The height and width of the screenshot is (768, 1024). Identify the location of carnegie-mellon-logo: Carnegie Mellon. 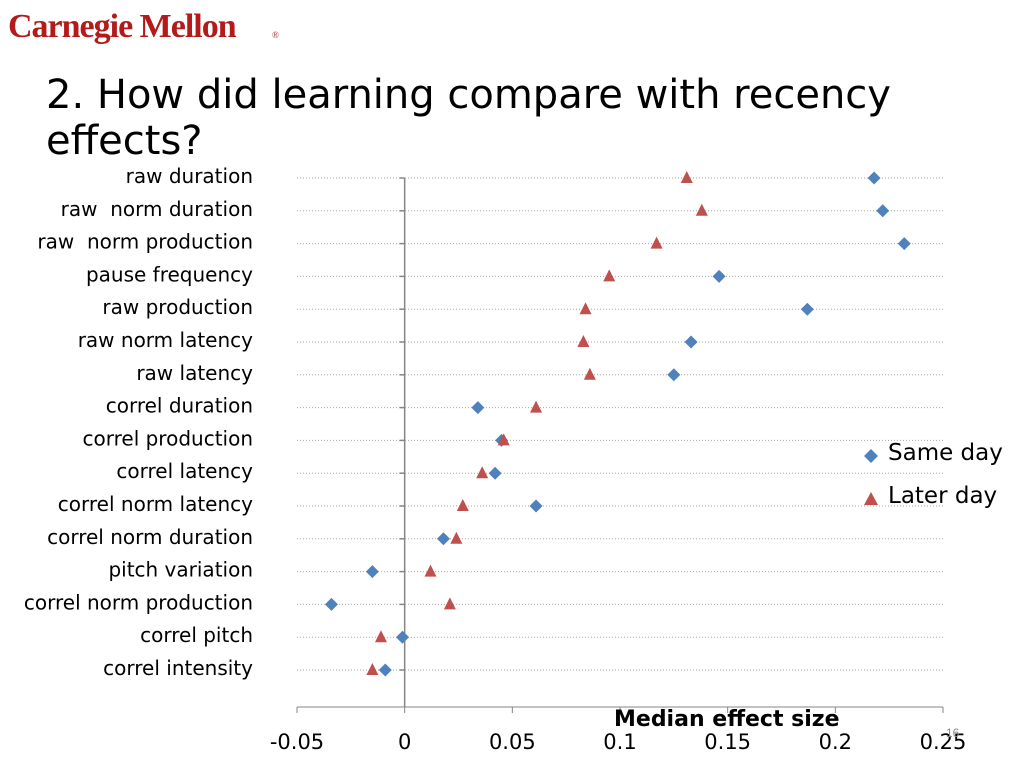
(122, 27).